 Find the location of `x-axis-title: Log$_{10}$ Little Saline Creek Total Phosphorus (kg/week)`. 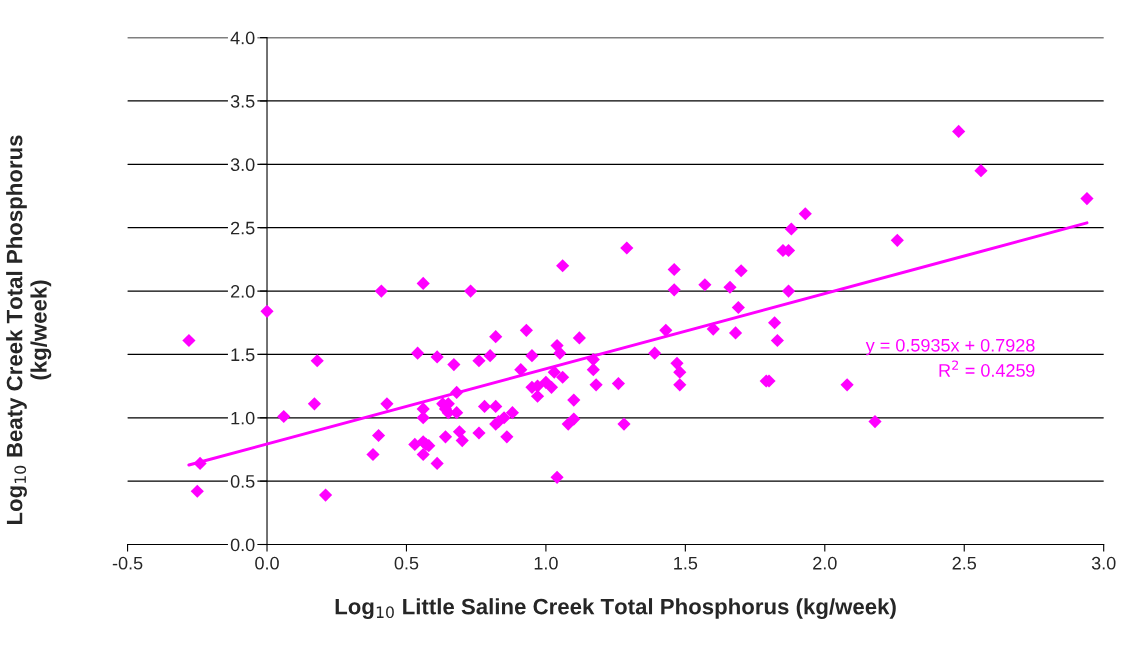

x-axis-title: Log$_{10}$ Little Saline Creek Total Phosphorus (kg/week) is located at coordinates (615, 608).